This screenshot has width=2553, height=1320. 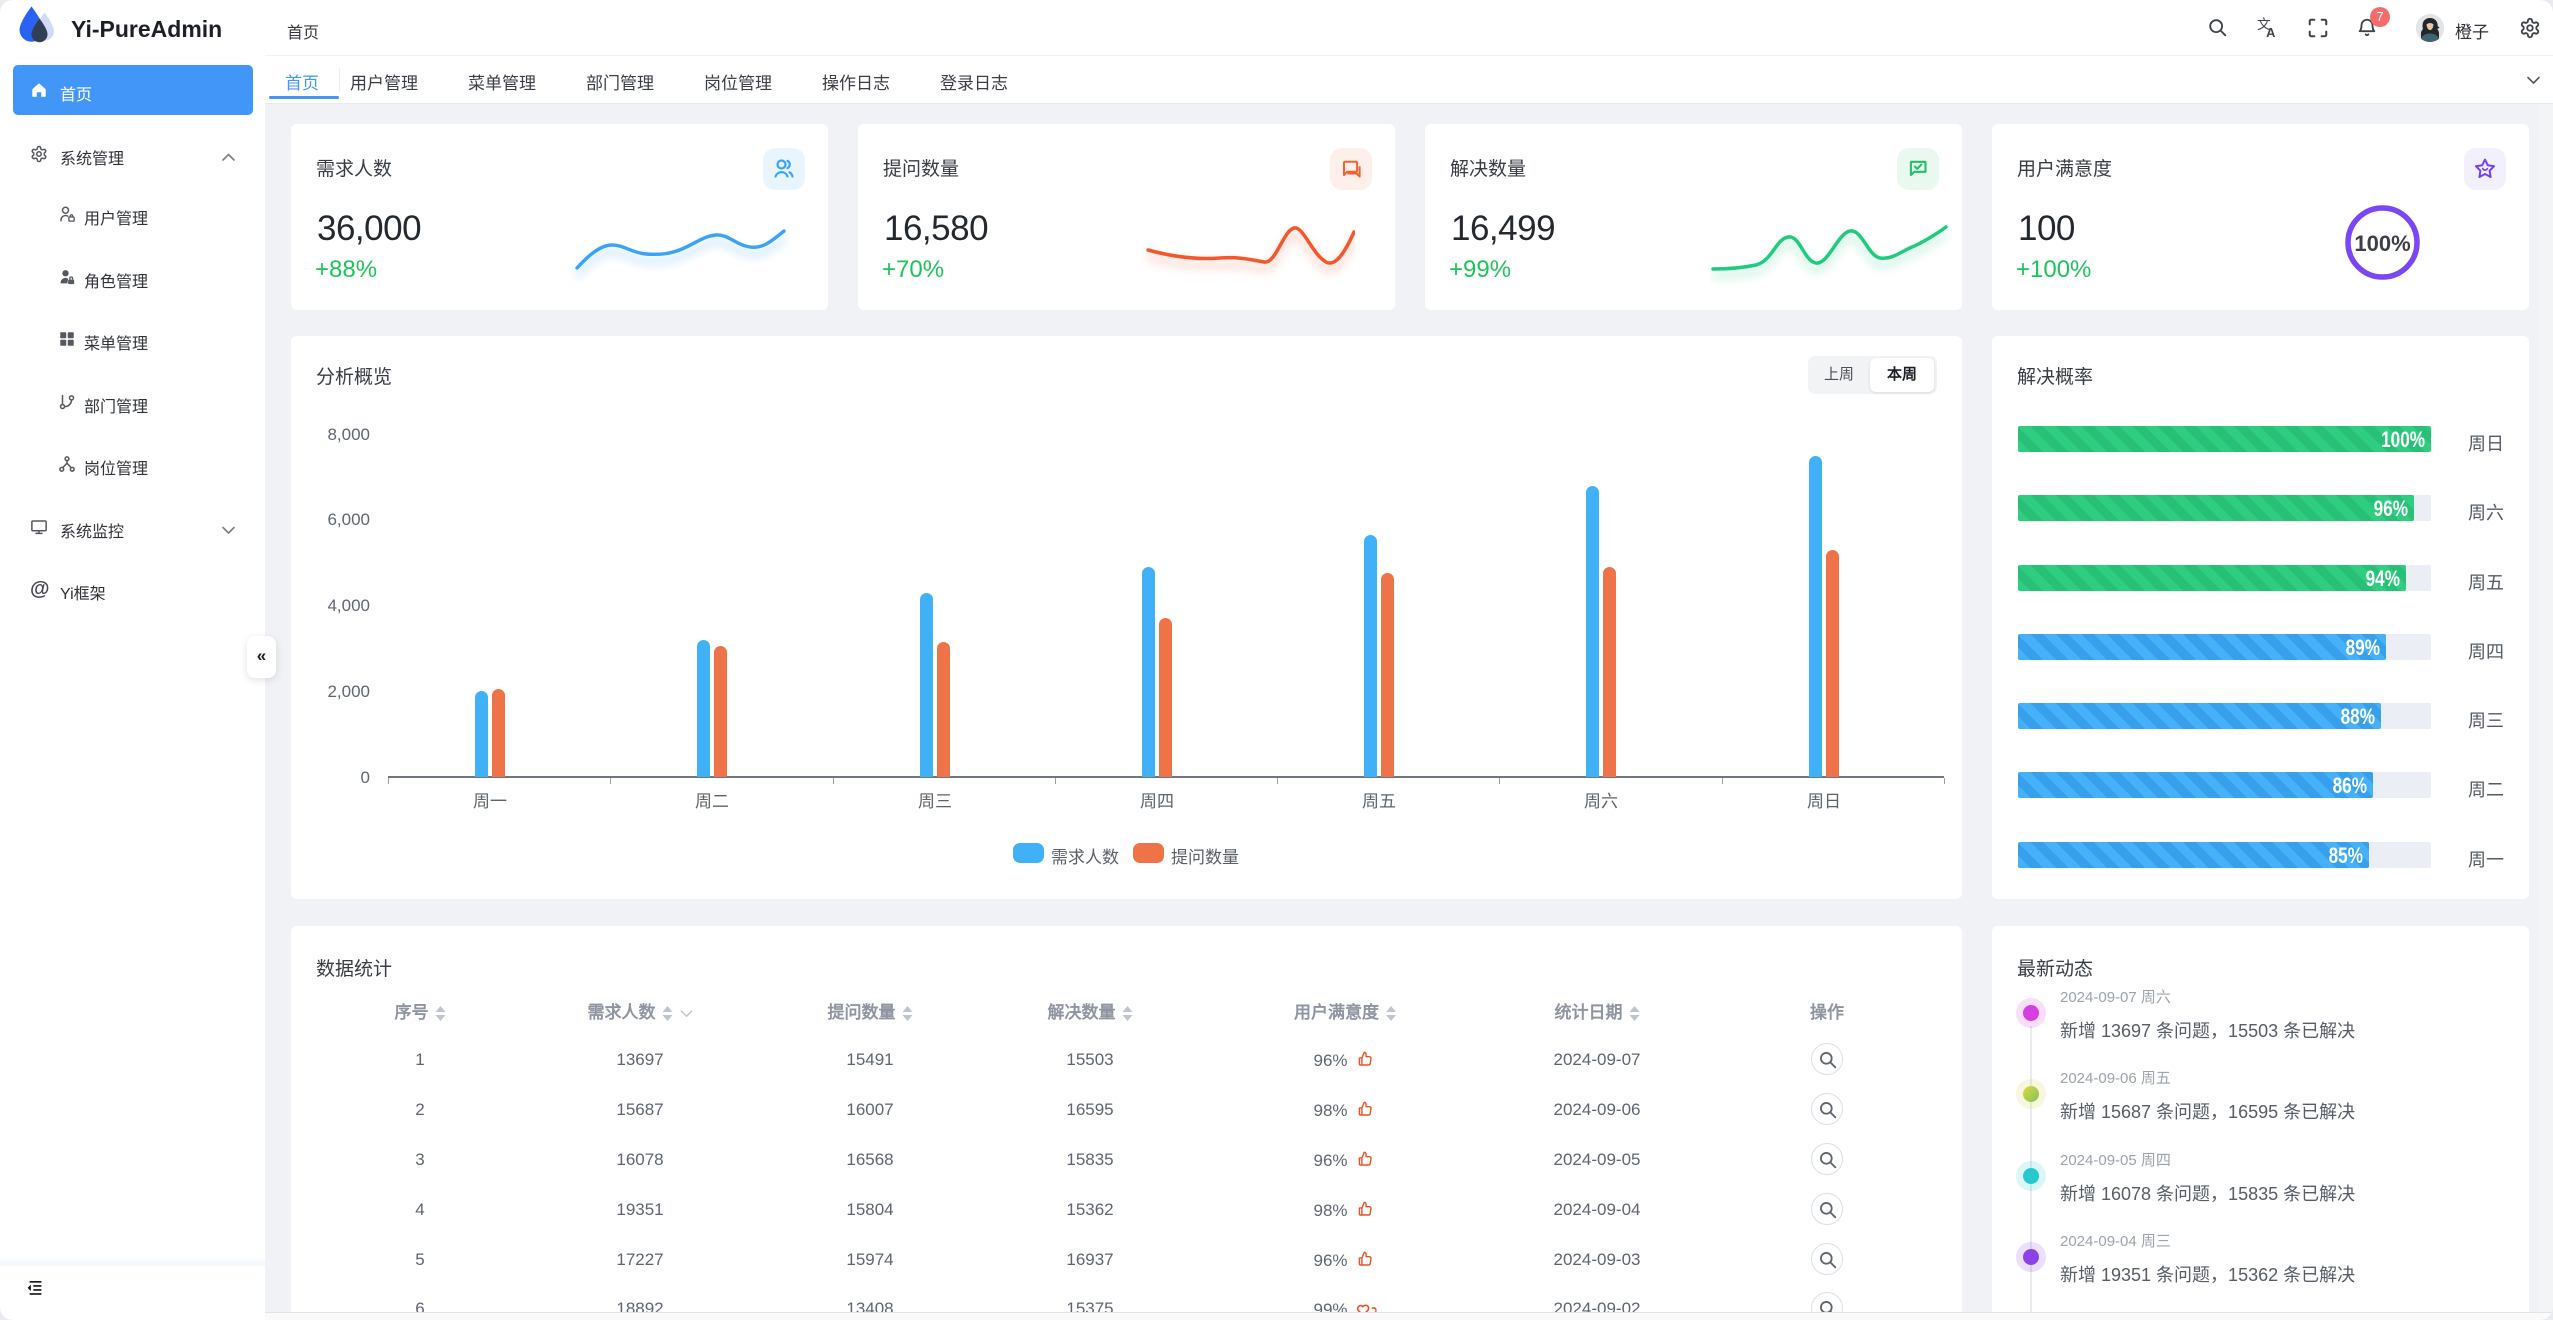 What do you see at coordinates (2270, 32) in the screenshot?
I see `svg-text: A` at bounding box center [2270, 32].